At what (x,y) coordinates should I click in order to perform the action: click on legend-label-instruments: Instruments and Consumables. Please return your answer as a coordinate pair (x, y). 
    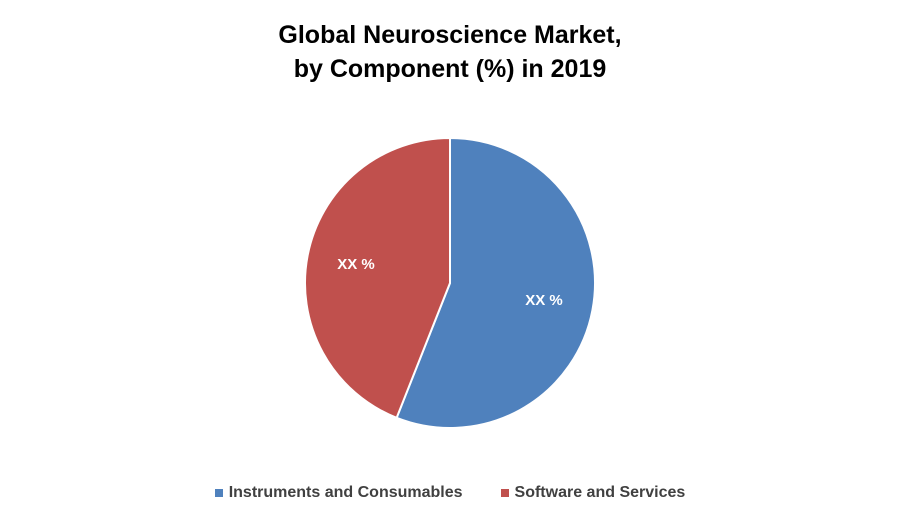
    Looking at the image, I should click on (345, 492).